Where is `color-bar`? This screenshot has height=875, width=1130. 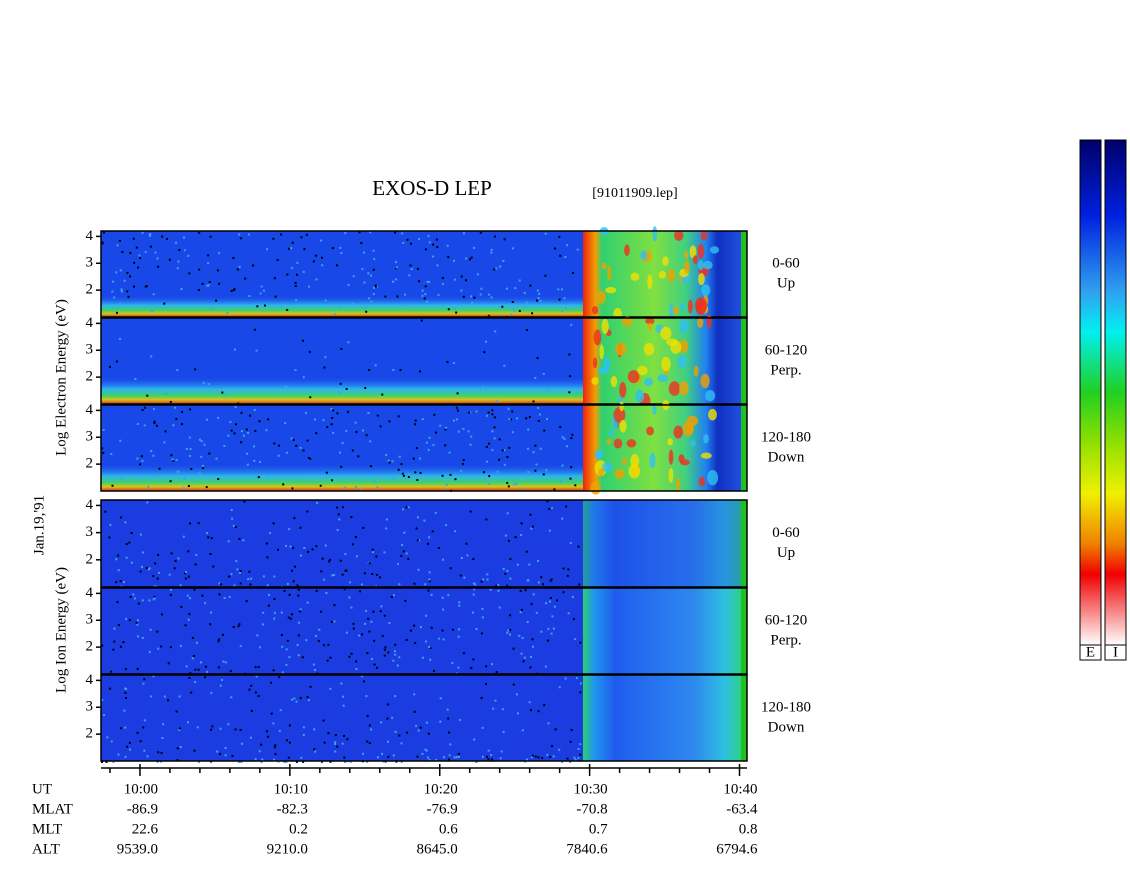 color-bar is located at coordinates (1090, 392).